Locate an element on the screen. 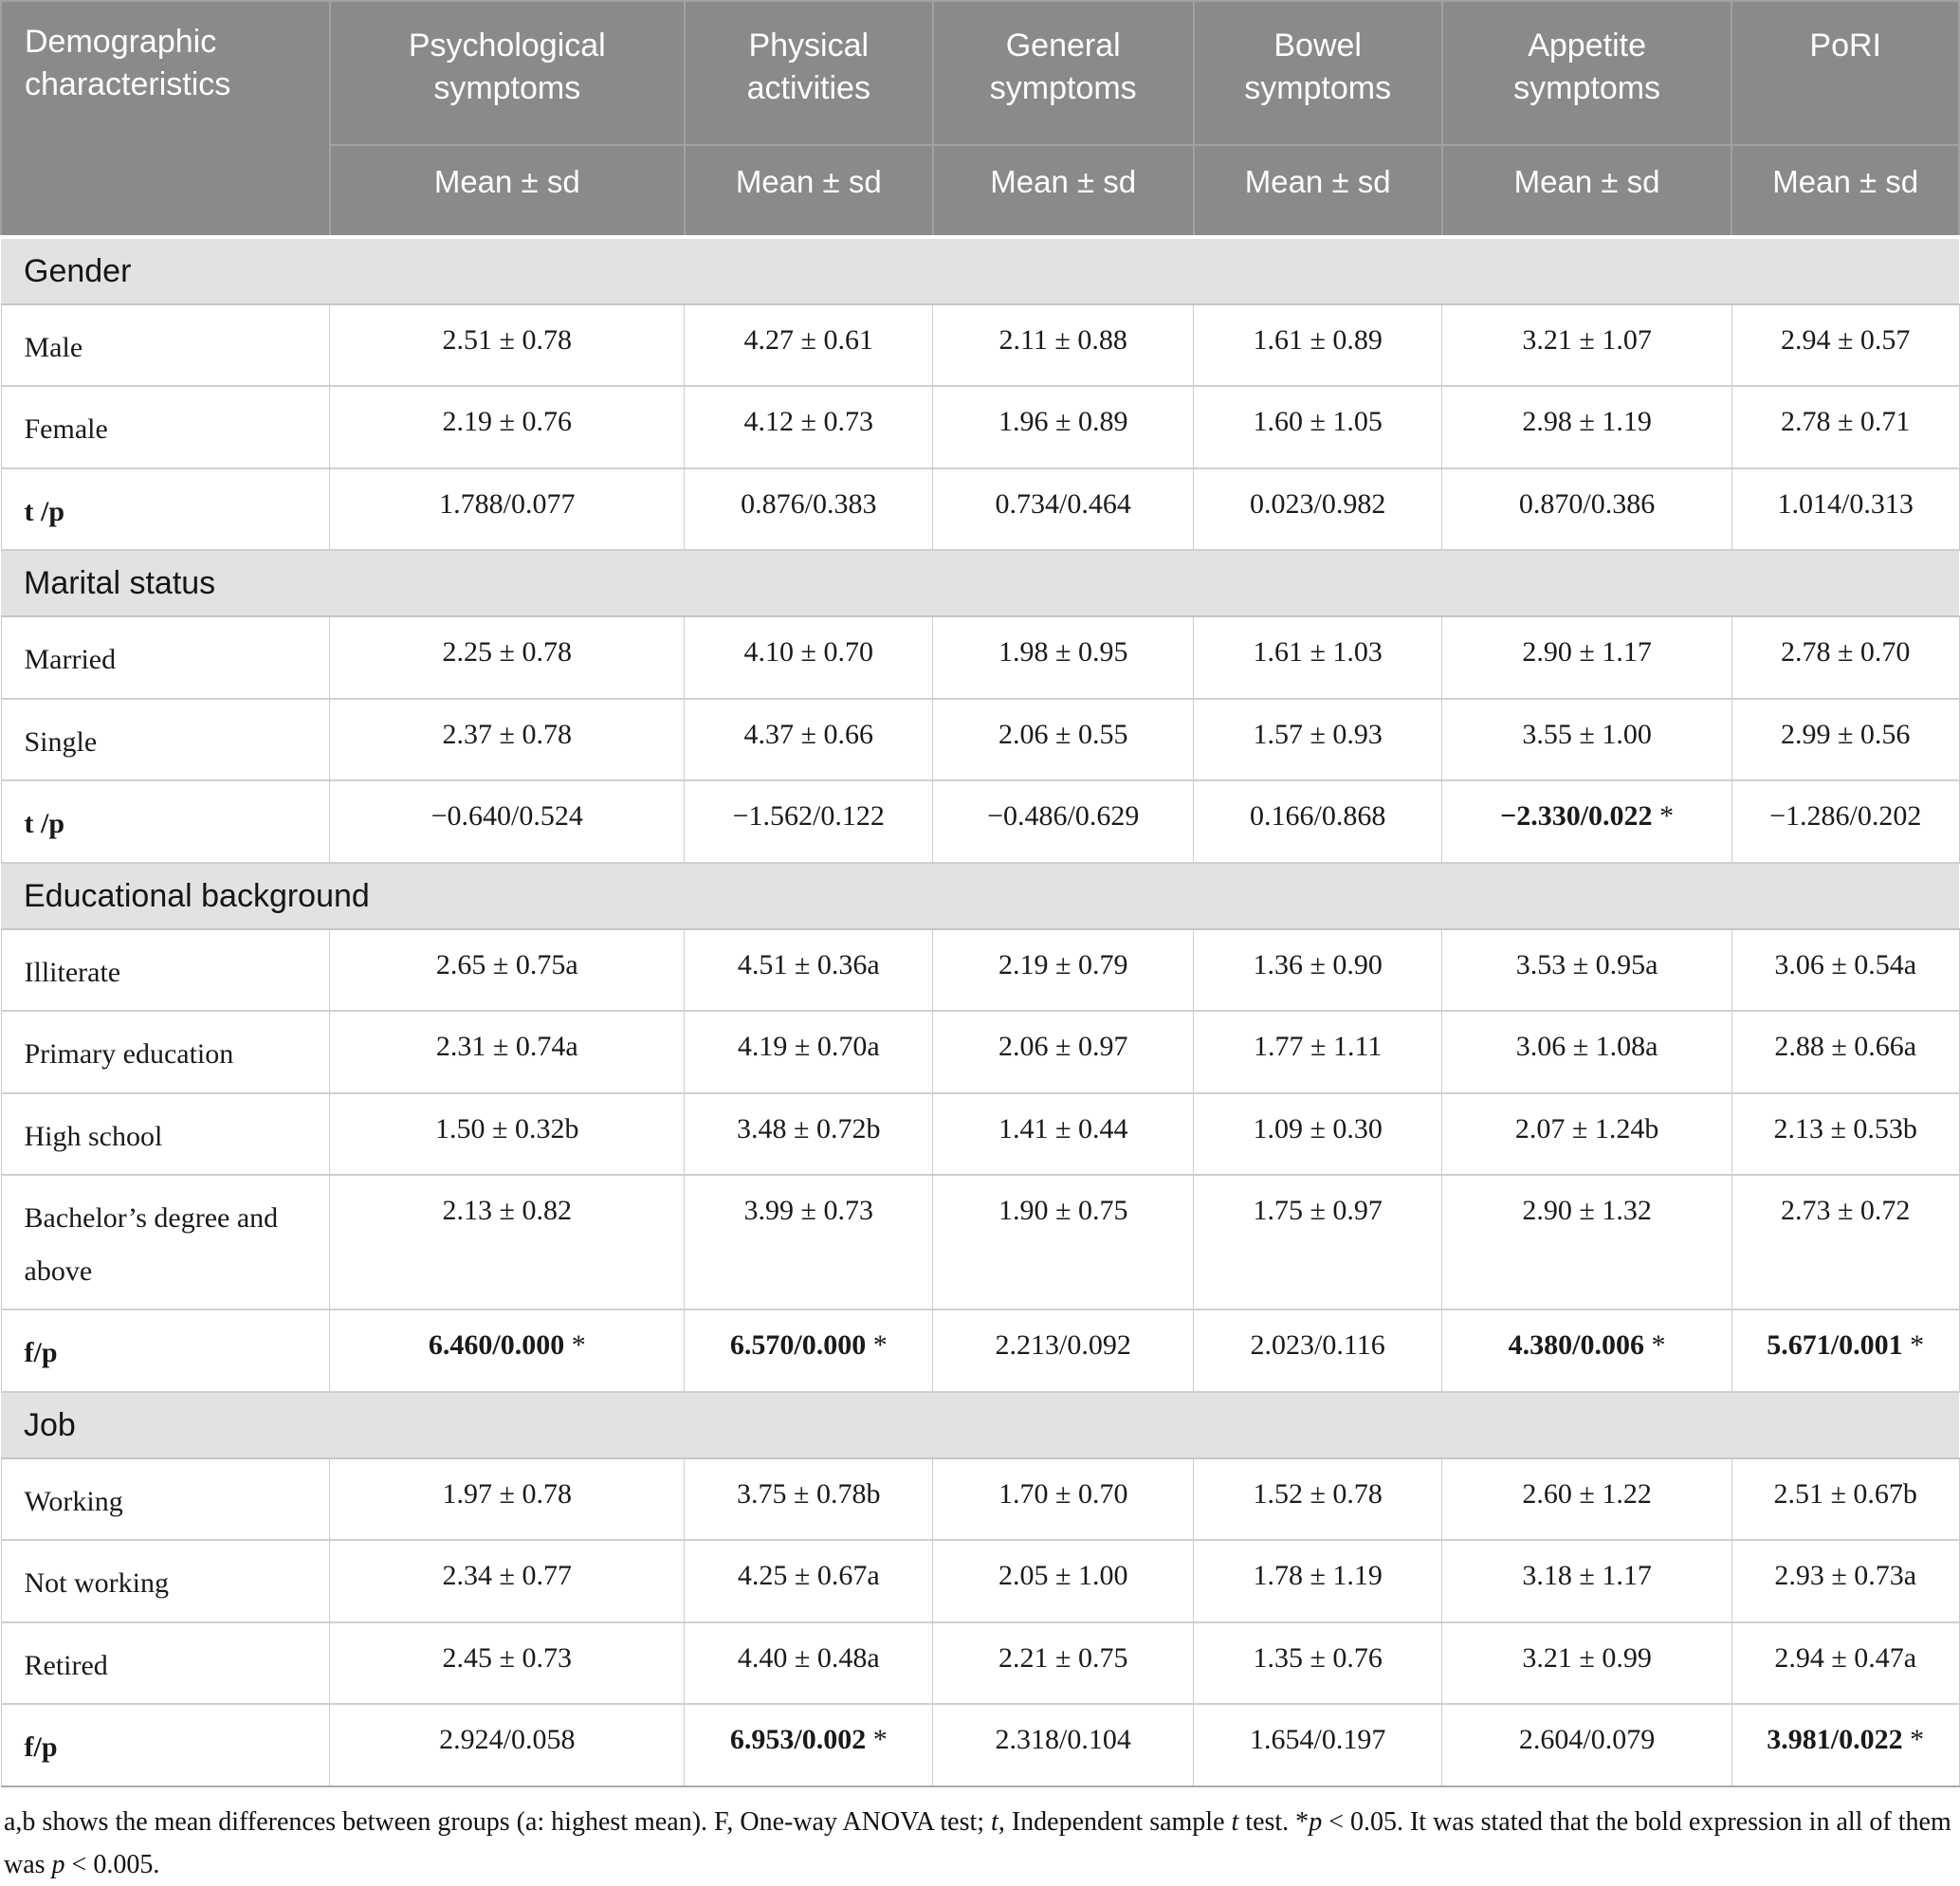 This screenshot has height=1886, width=1960. value-cell: 2.11 ± 0.88 is located at coordinates (1063, 345).